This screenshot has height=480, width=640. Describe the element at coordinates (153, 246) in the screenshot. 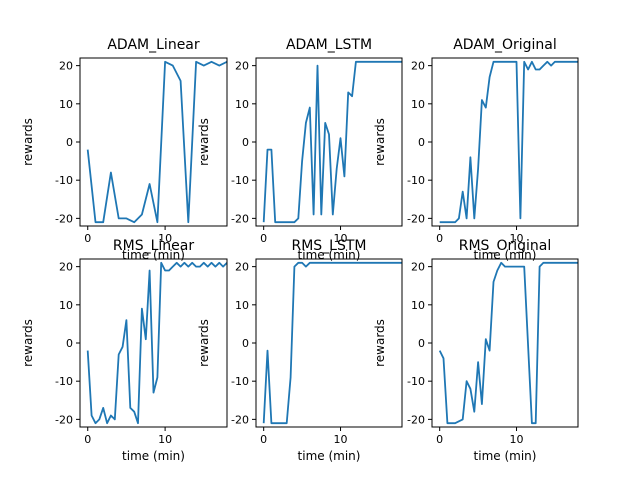

I see `subplot-title: RMS_Linear` at that location.